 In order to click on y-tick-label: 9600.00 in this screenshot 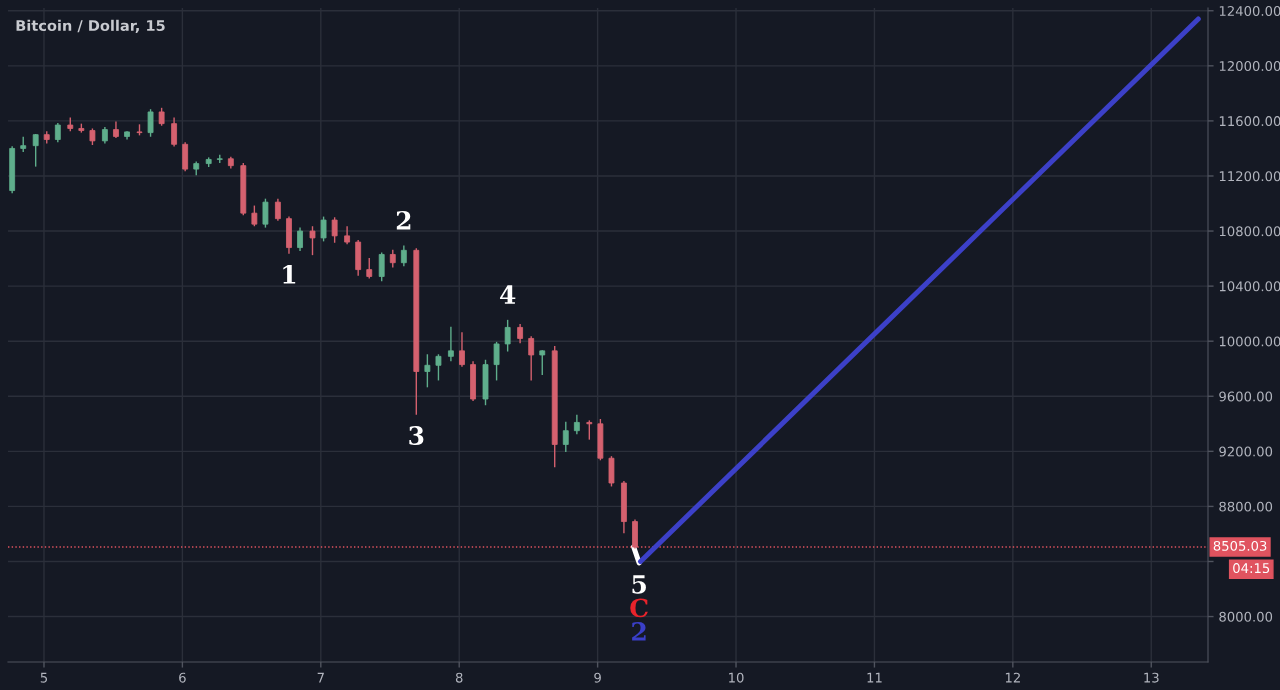, I will do `click(1246, 396)`.